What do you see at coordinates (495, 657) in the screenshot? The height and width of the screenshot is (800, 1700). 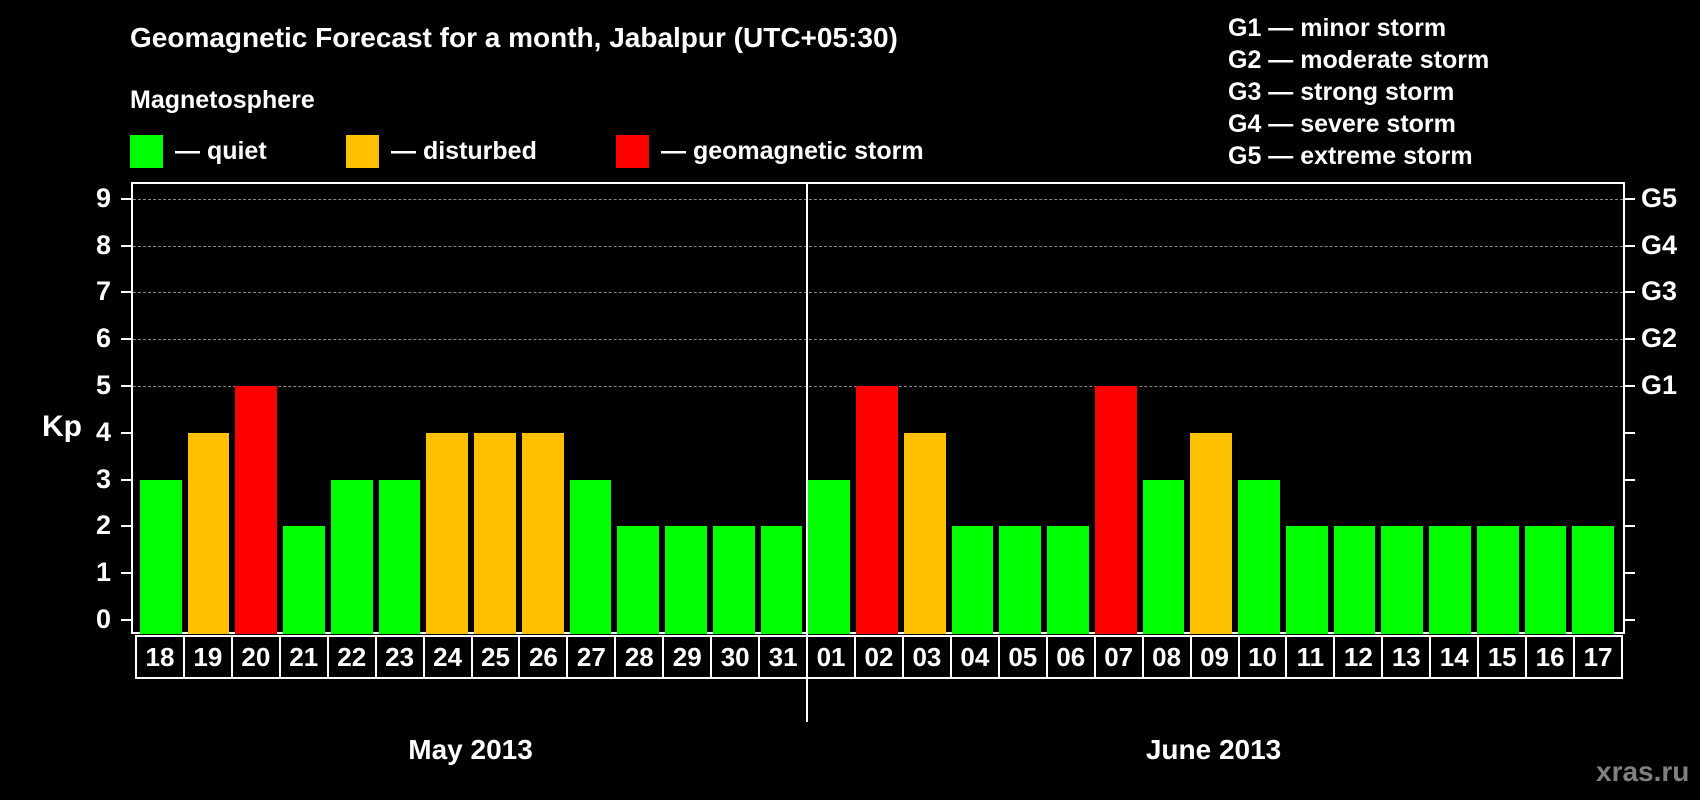 I see `date-cell: 25` at bounding box center [495, 657].